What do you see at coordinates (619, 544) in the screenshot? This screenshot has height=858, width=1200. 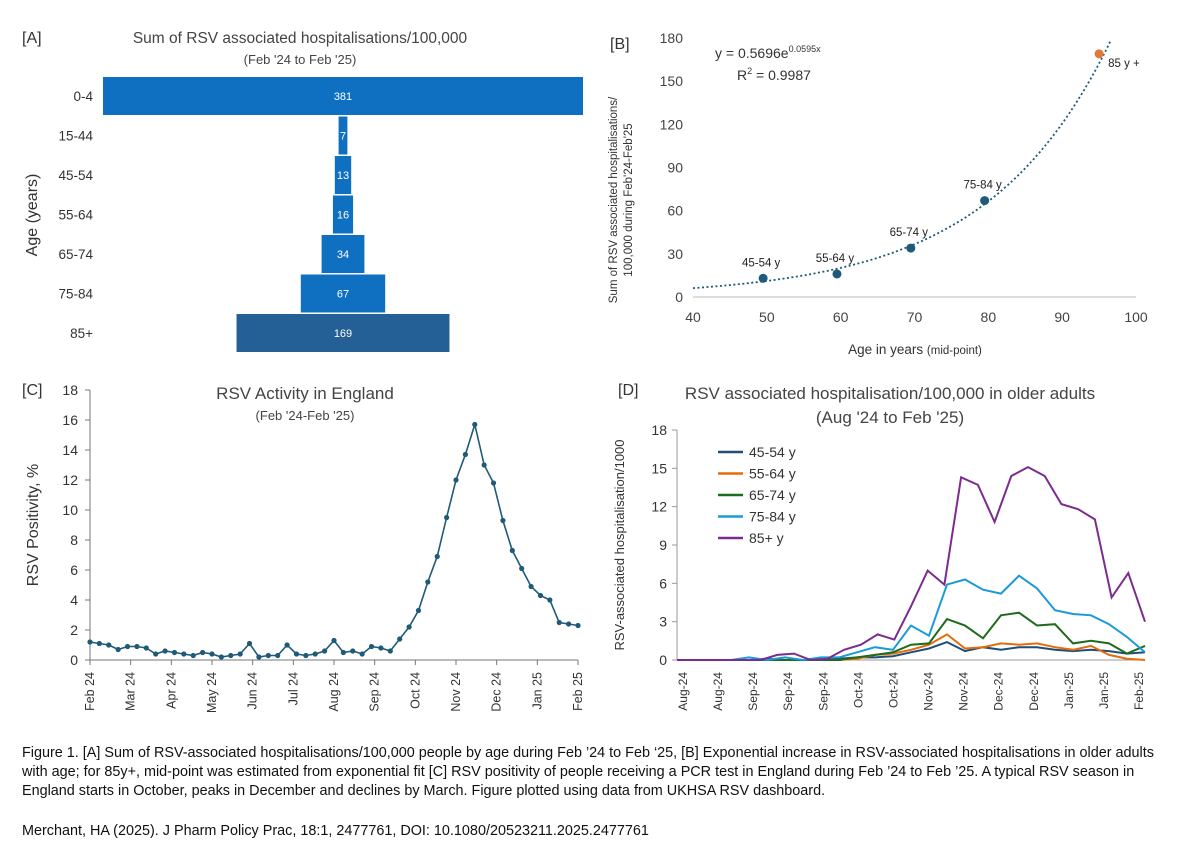 I see `y-axis-title: RSV-associated hospitalisation/1000` at bounding box center [619, 544].